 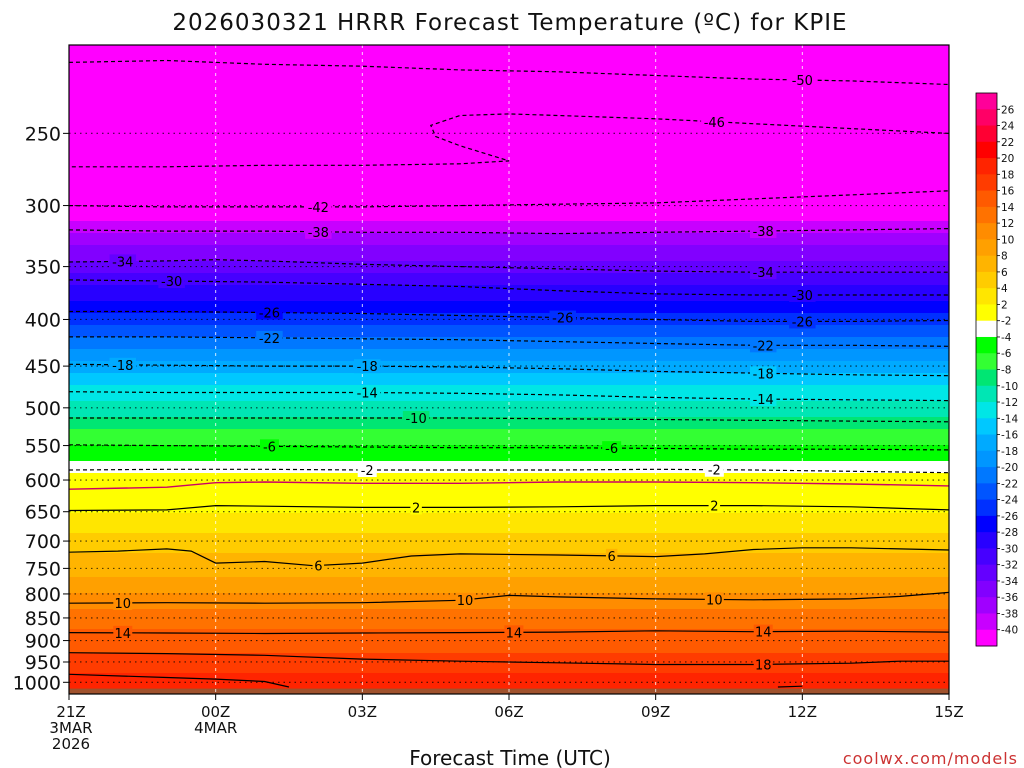 What do you see at coordinates (70, 712) in the screenshot?
I see `x-tick-label: 21Z` at bounding box center [70, 712].